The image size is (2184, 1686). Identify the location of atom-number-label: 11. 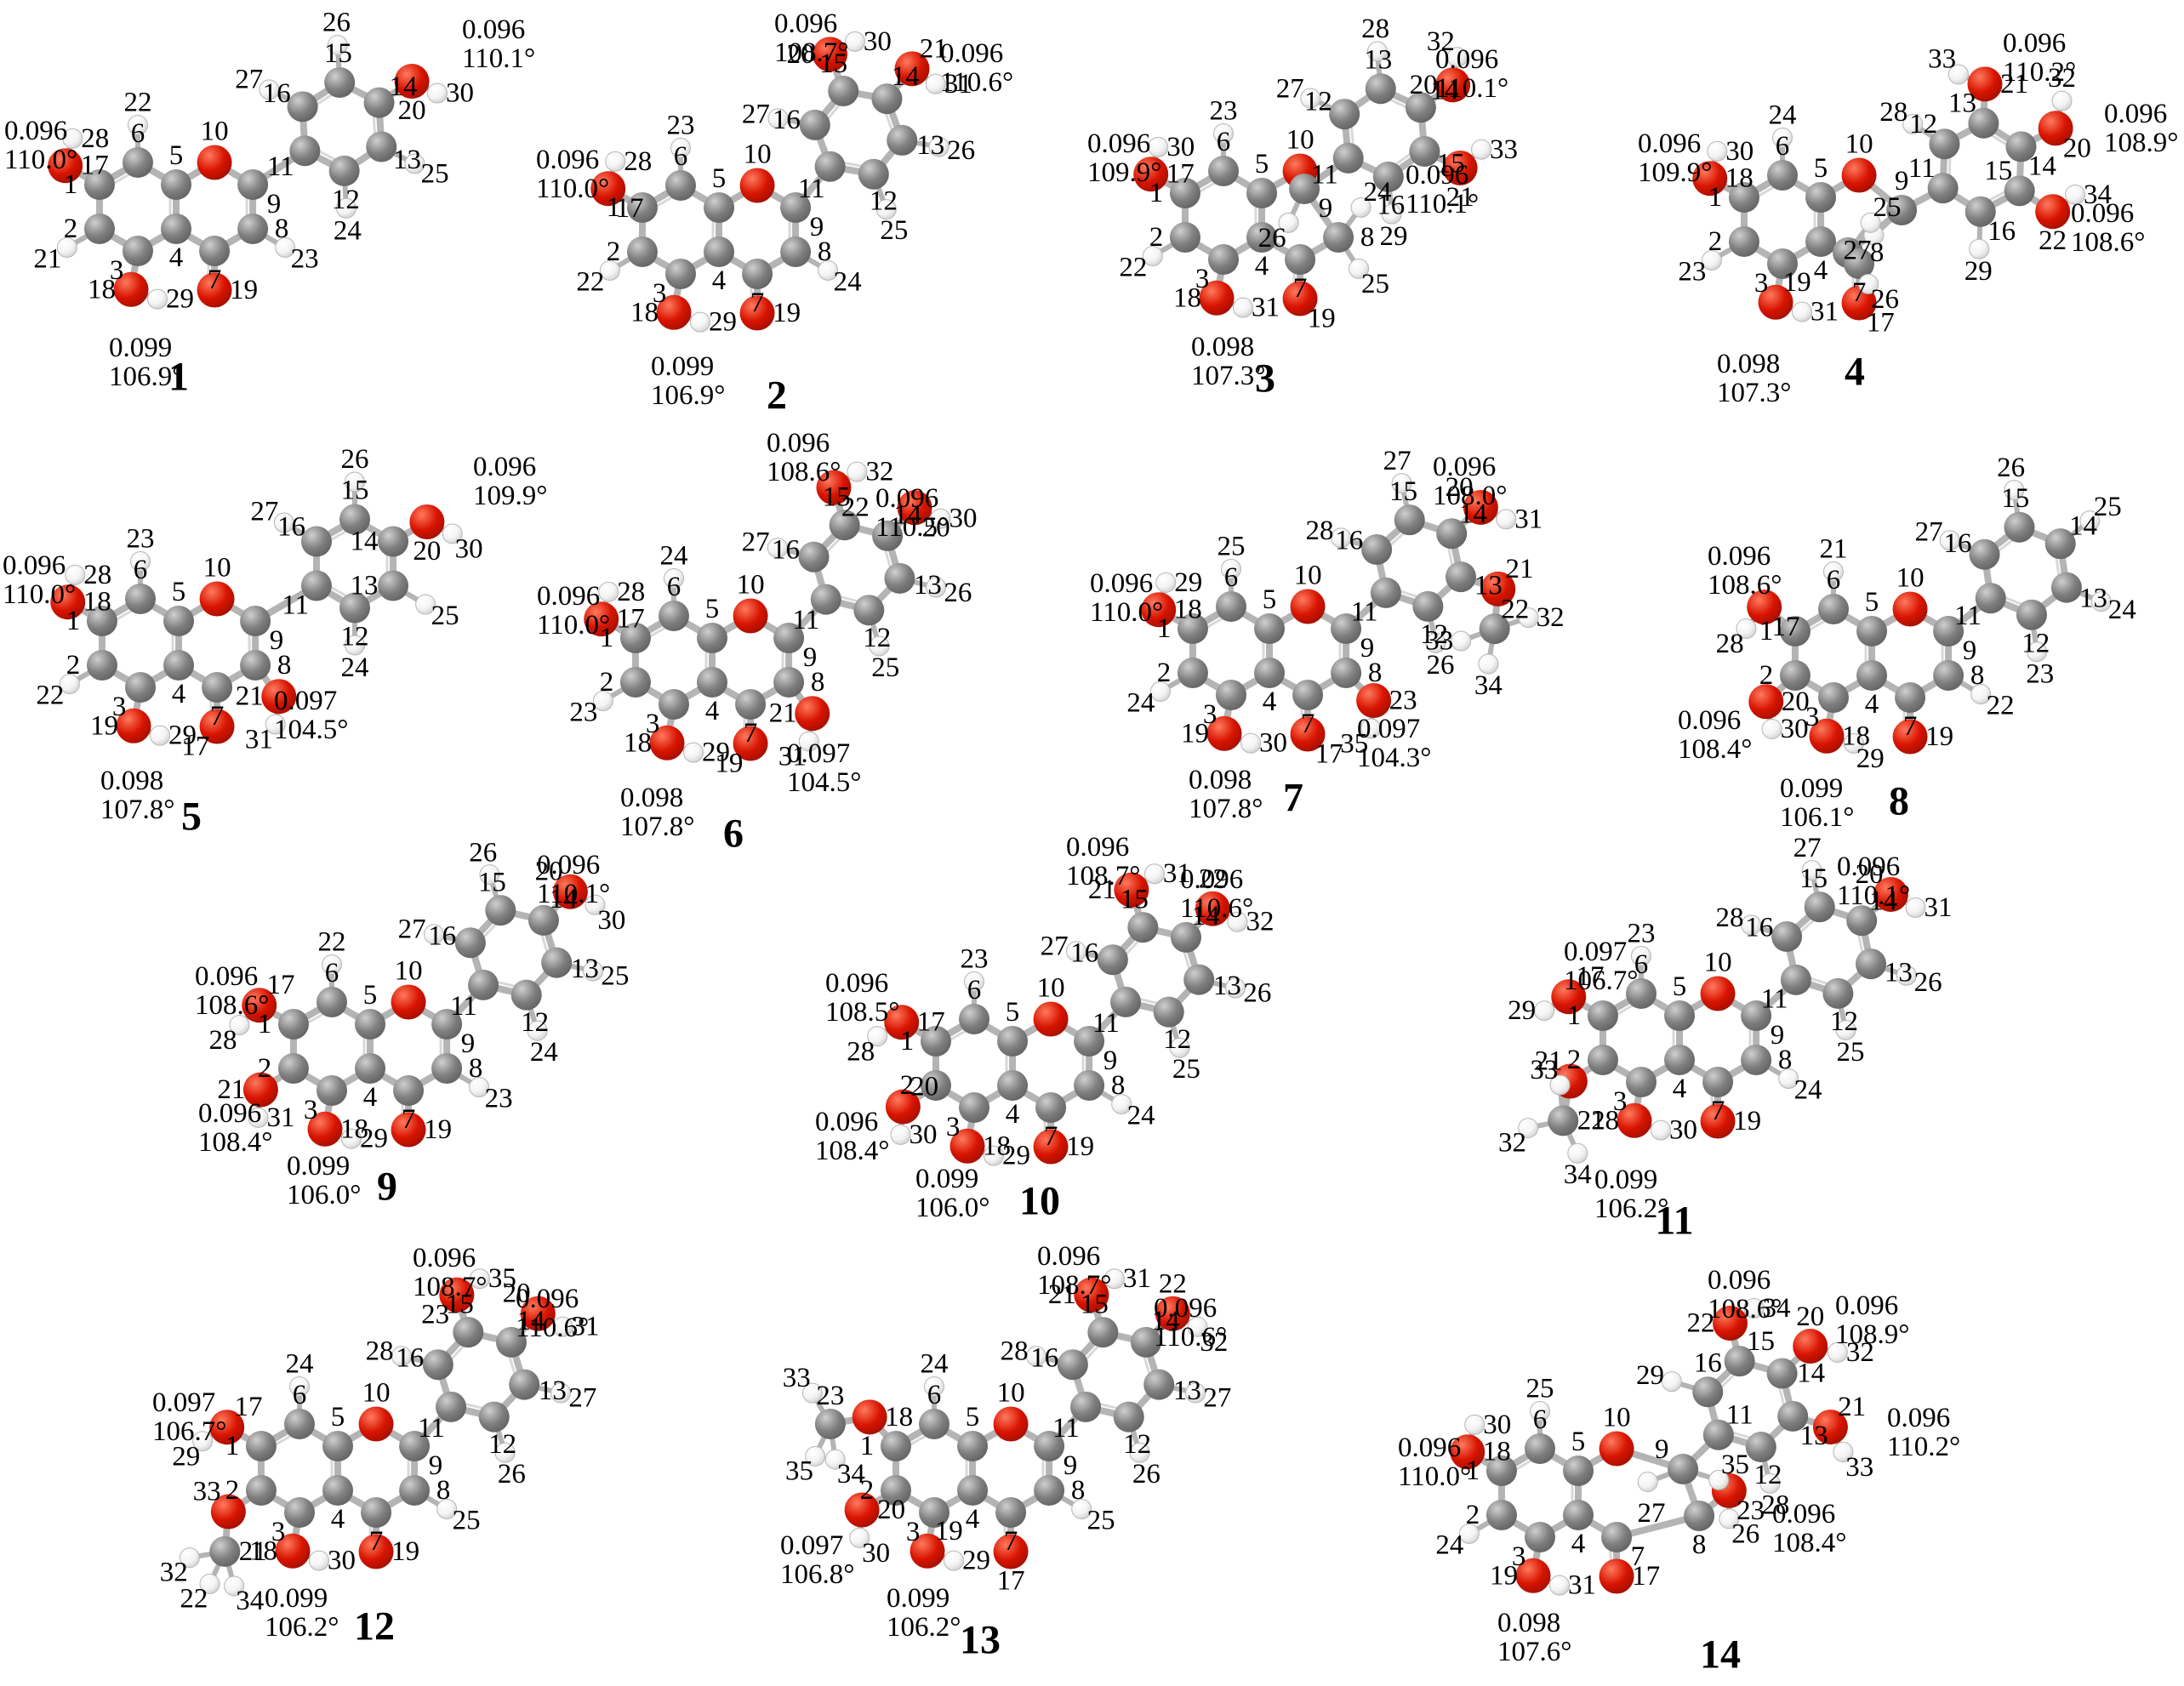
(1774, 1000).